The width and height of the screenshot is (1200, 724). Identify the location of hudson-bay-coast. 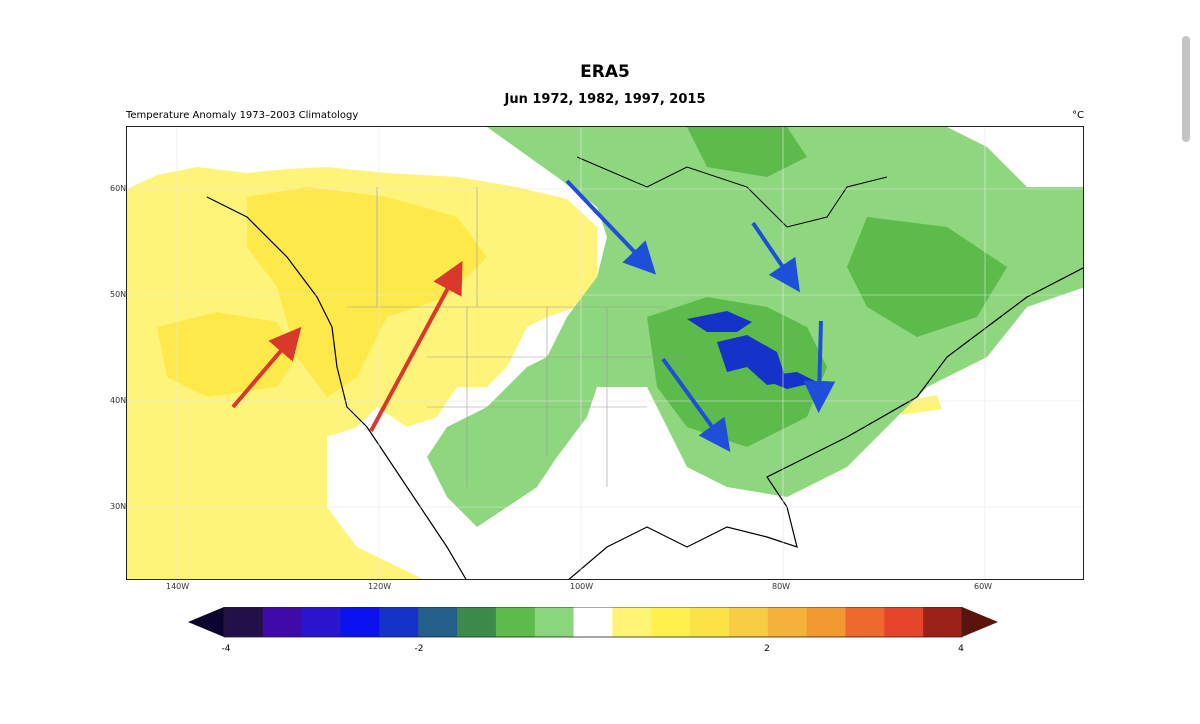
(732, 192).